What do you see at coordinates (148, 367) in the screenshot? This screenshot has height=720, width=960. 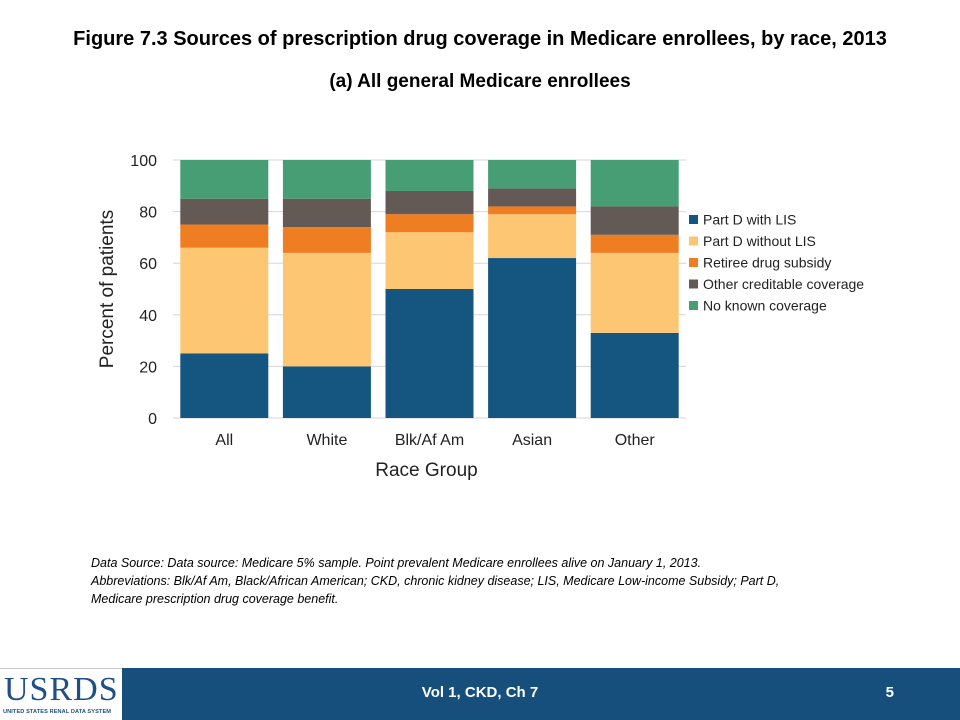 I see `y-tick-label: 20` at bounding box center [148, 367].